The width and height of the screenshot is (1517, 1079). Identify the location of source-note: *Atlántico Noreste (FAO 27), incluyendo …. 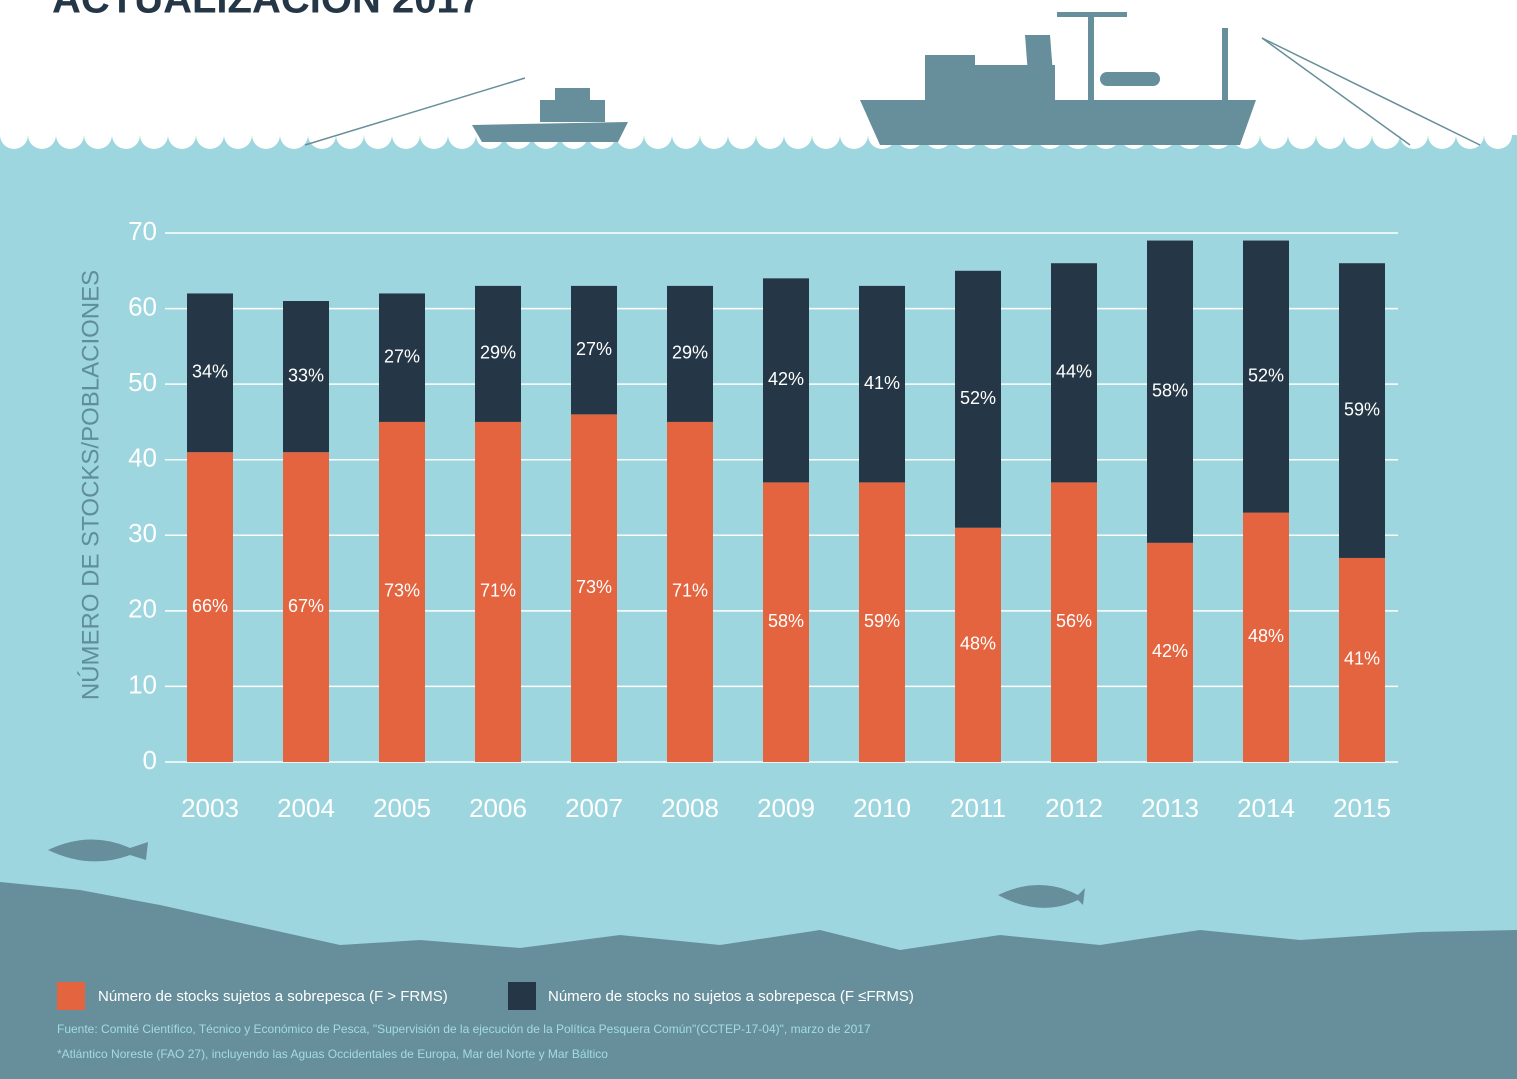
(332, 1054).